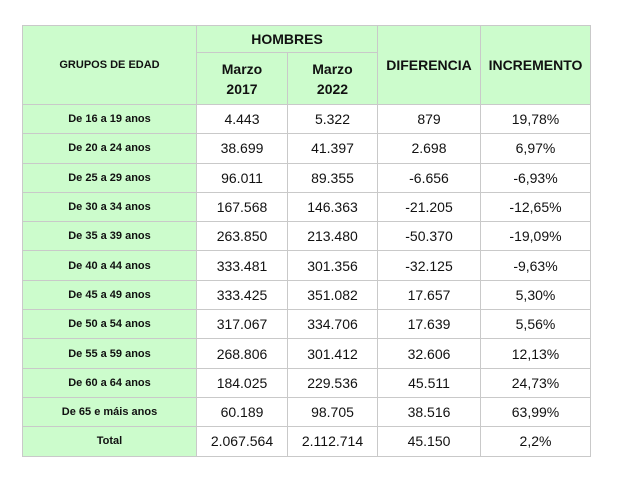 The width and height of the screenshot is (630, 492). I want to click on cell: 2,2%, so click(535, 441).